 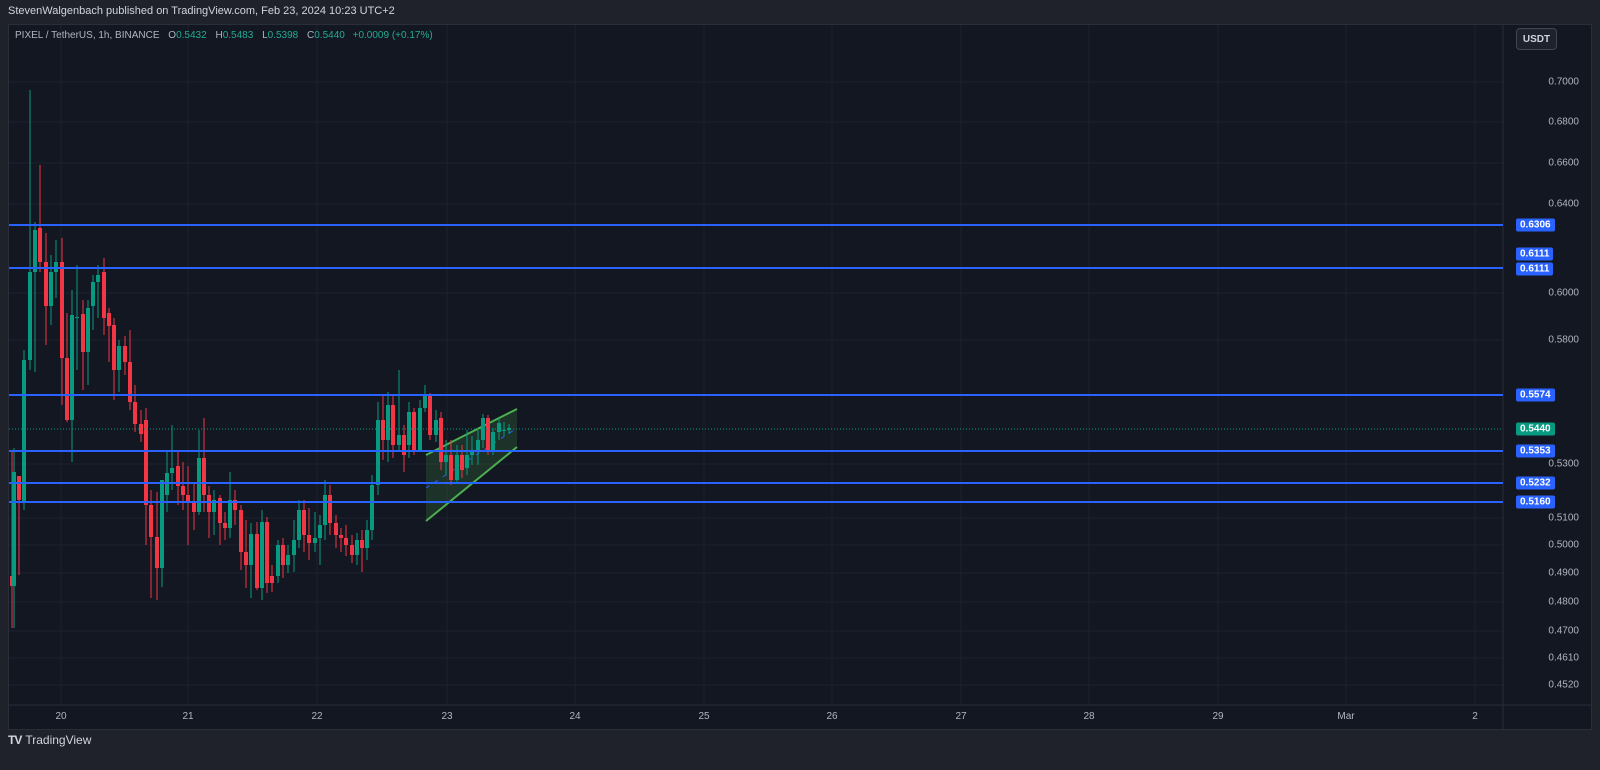 What do you see at coordinates (1346, 716) in the screenshot?
I see `time-tick: Mar` at bounding box center [1346, 716].